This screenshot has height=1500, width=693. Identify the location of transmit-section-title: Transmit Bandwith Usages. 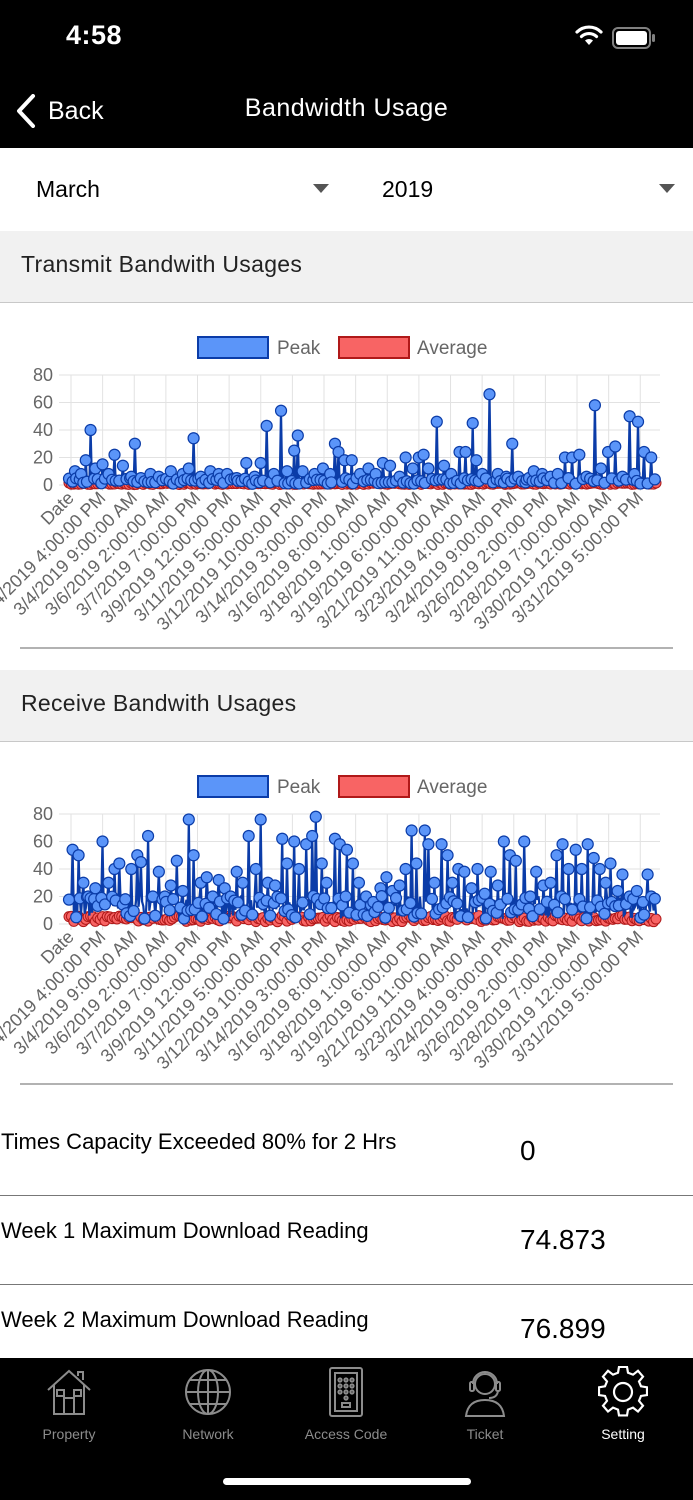
(162, 264).